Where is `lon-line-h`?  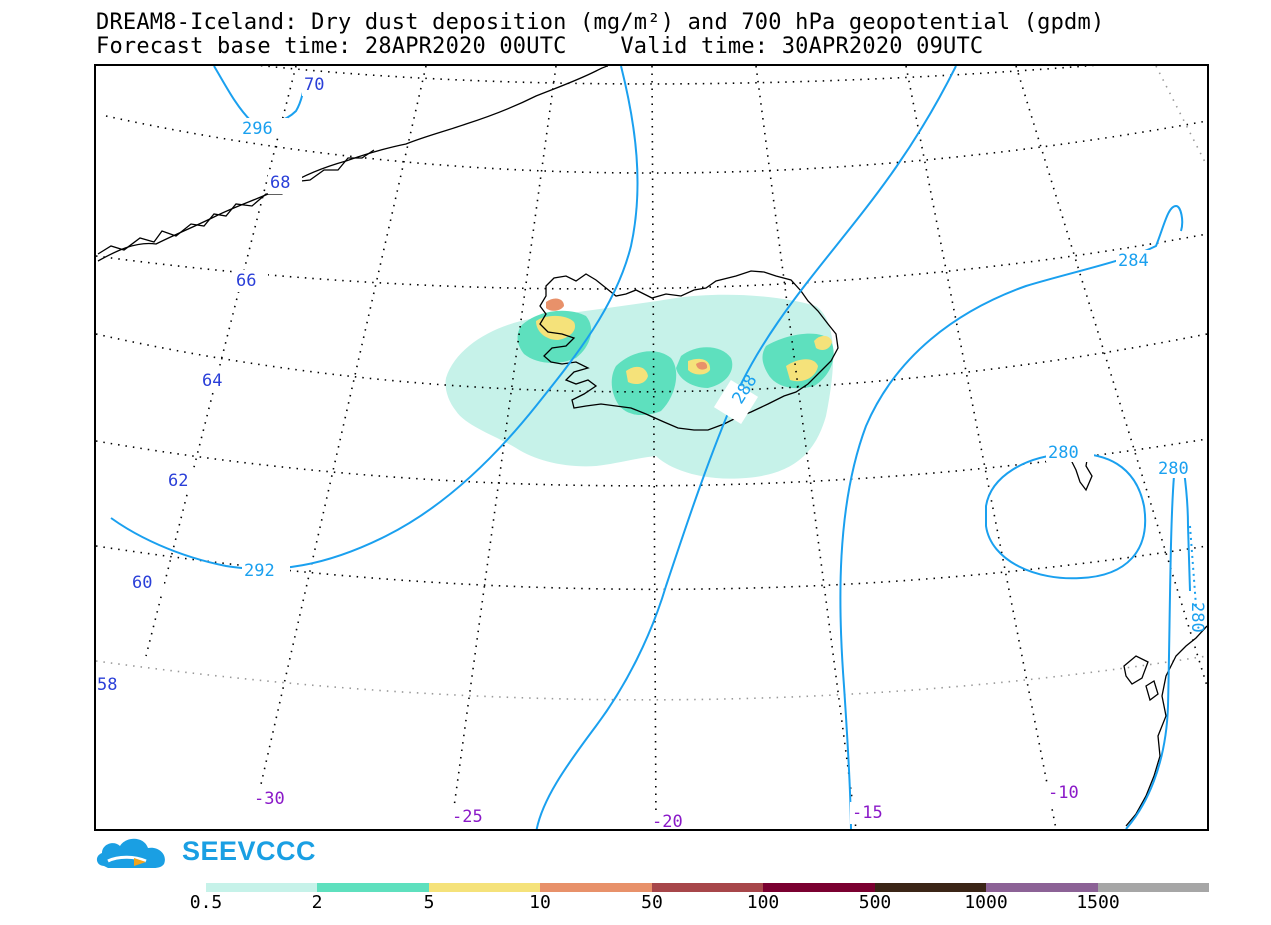
lon-line-h is located at coordinates (1181, 116).